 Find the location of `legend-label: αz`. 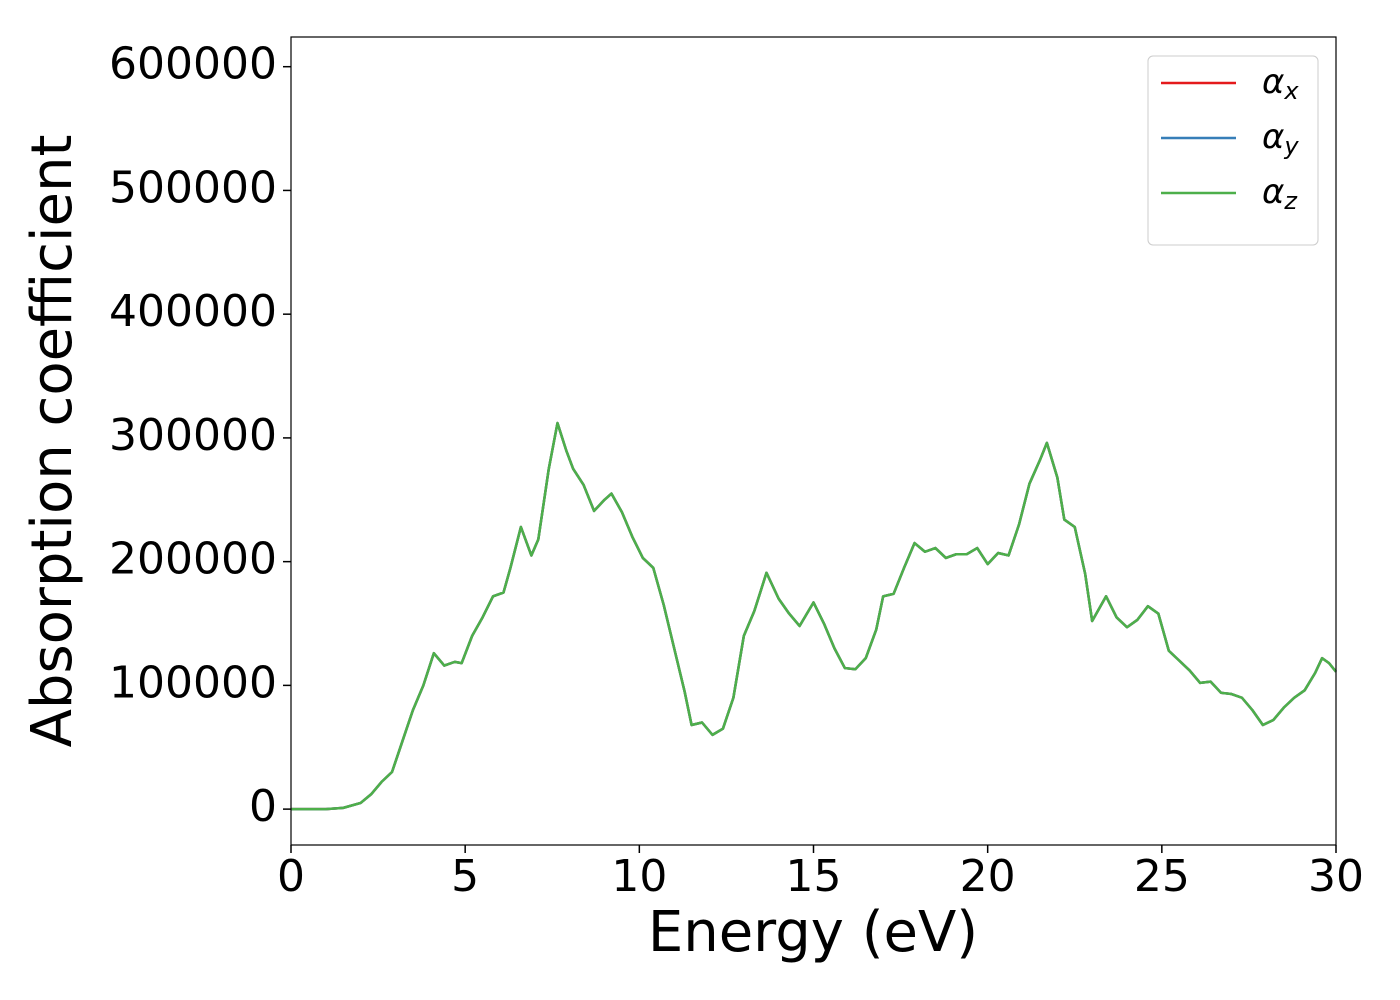

legend-label: αz is located at coordinates (1280, 194).